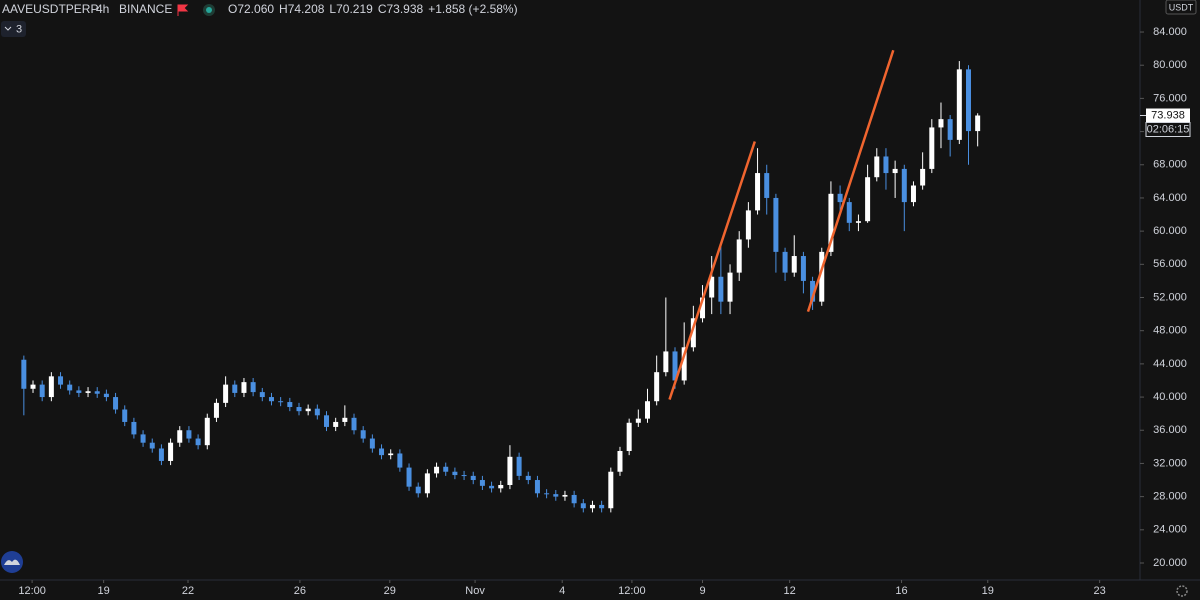 Image resolution: width=1200 pixels, height=600 pixels. Describe the element at coordinates (19, 29) in the screenshot. I see `indicator-count: 3` at that location.